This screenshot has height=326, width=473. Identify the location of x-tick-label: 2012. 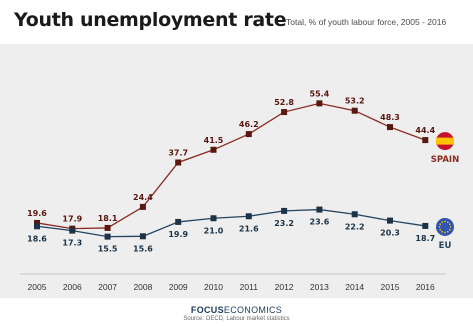
(284, 287).